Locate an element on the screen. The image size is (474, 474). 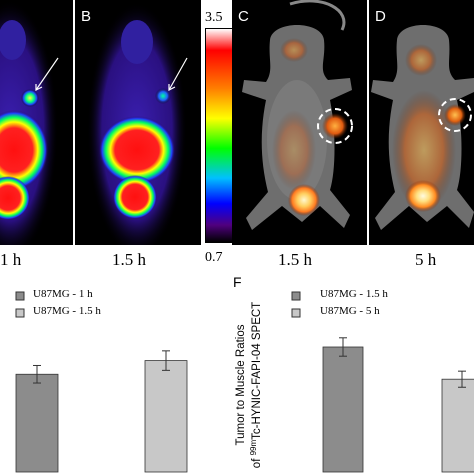
panel-label-b: B is located at coordinates (86, 16).